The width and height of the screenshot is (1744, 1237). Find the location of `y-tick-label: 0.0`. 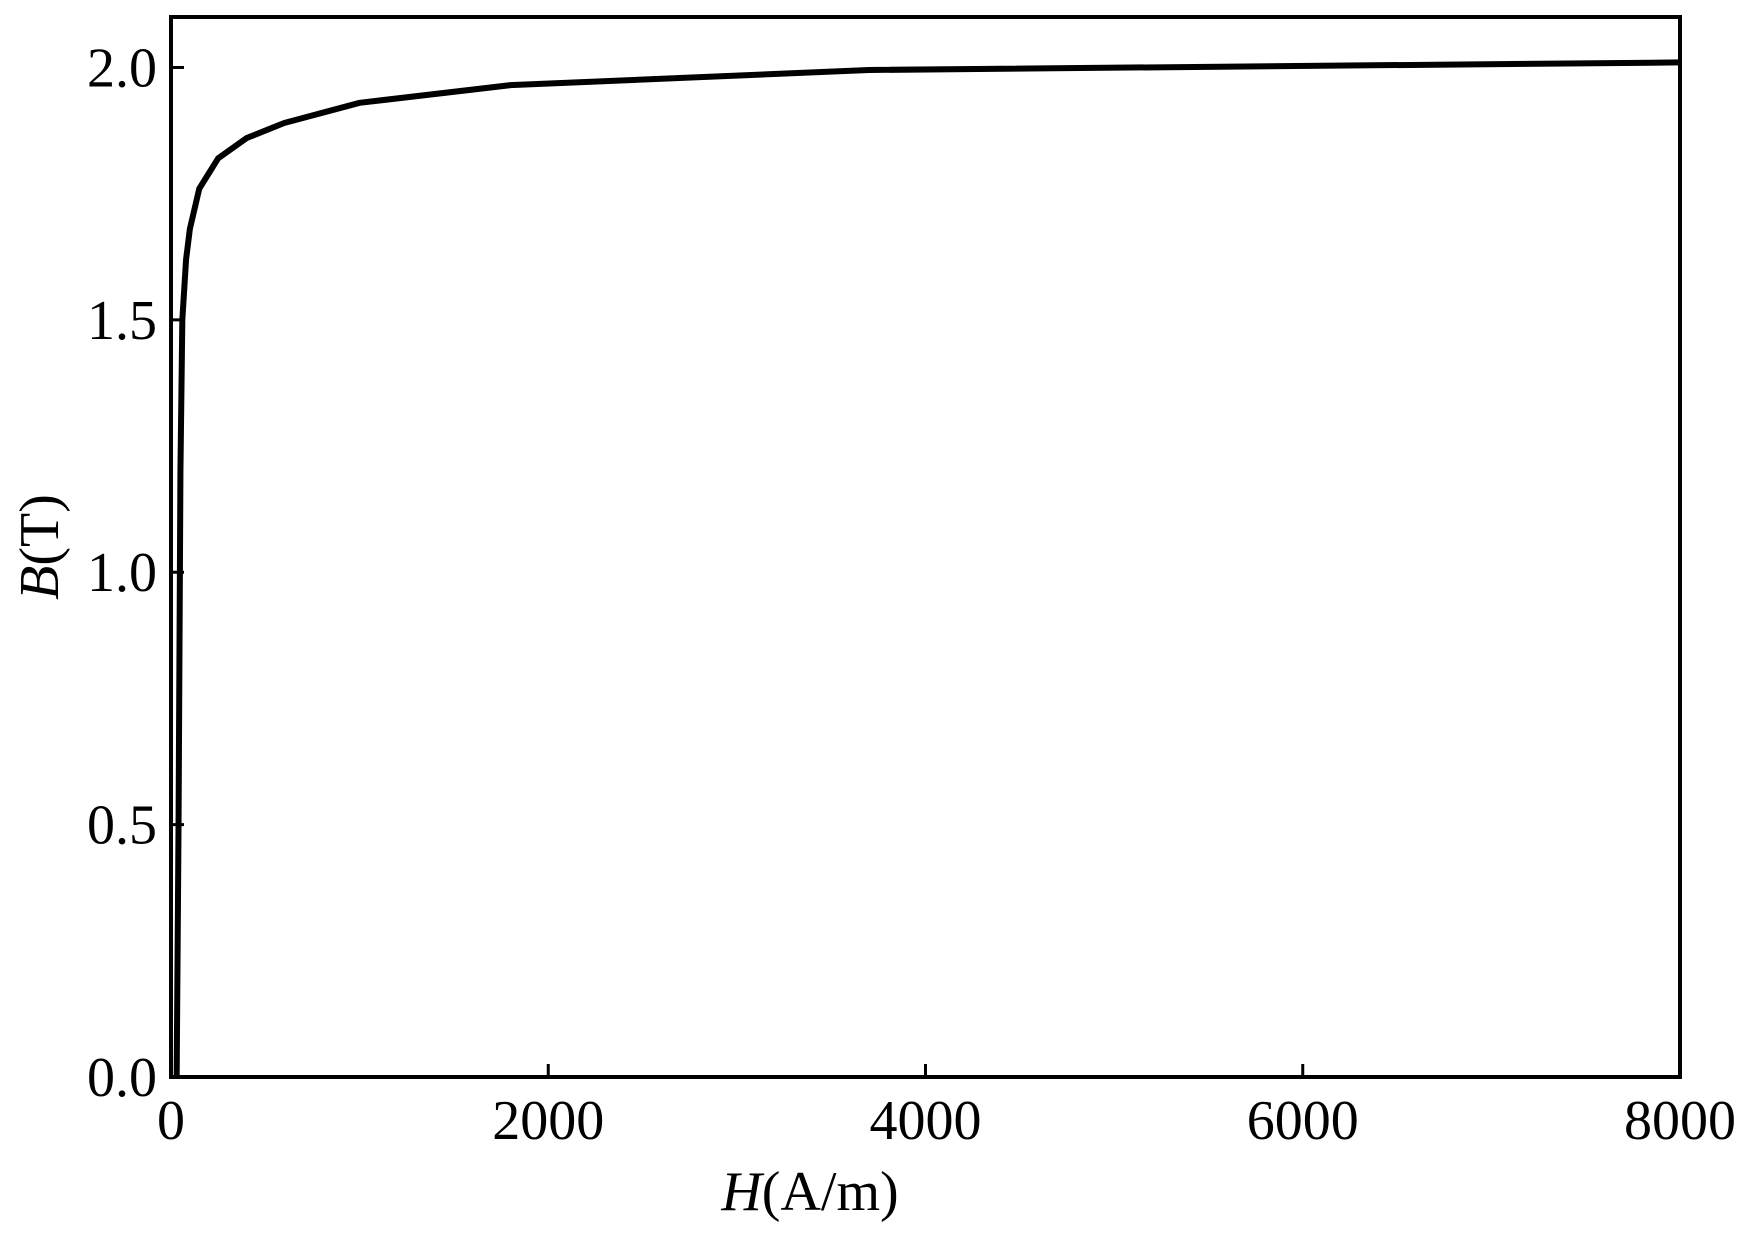

y-tick-label: 0.0 is located at coordinates (122, 1078).